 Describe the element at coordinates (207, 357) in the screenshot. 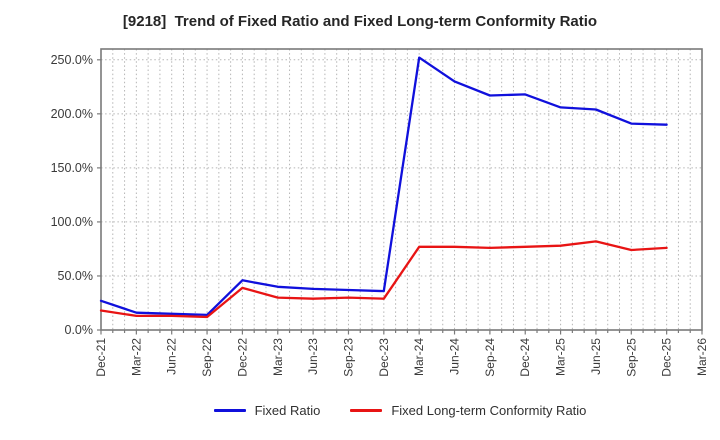

I see `x-axis-tick-label: Sep-22` at that location.